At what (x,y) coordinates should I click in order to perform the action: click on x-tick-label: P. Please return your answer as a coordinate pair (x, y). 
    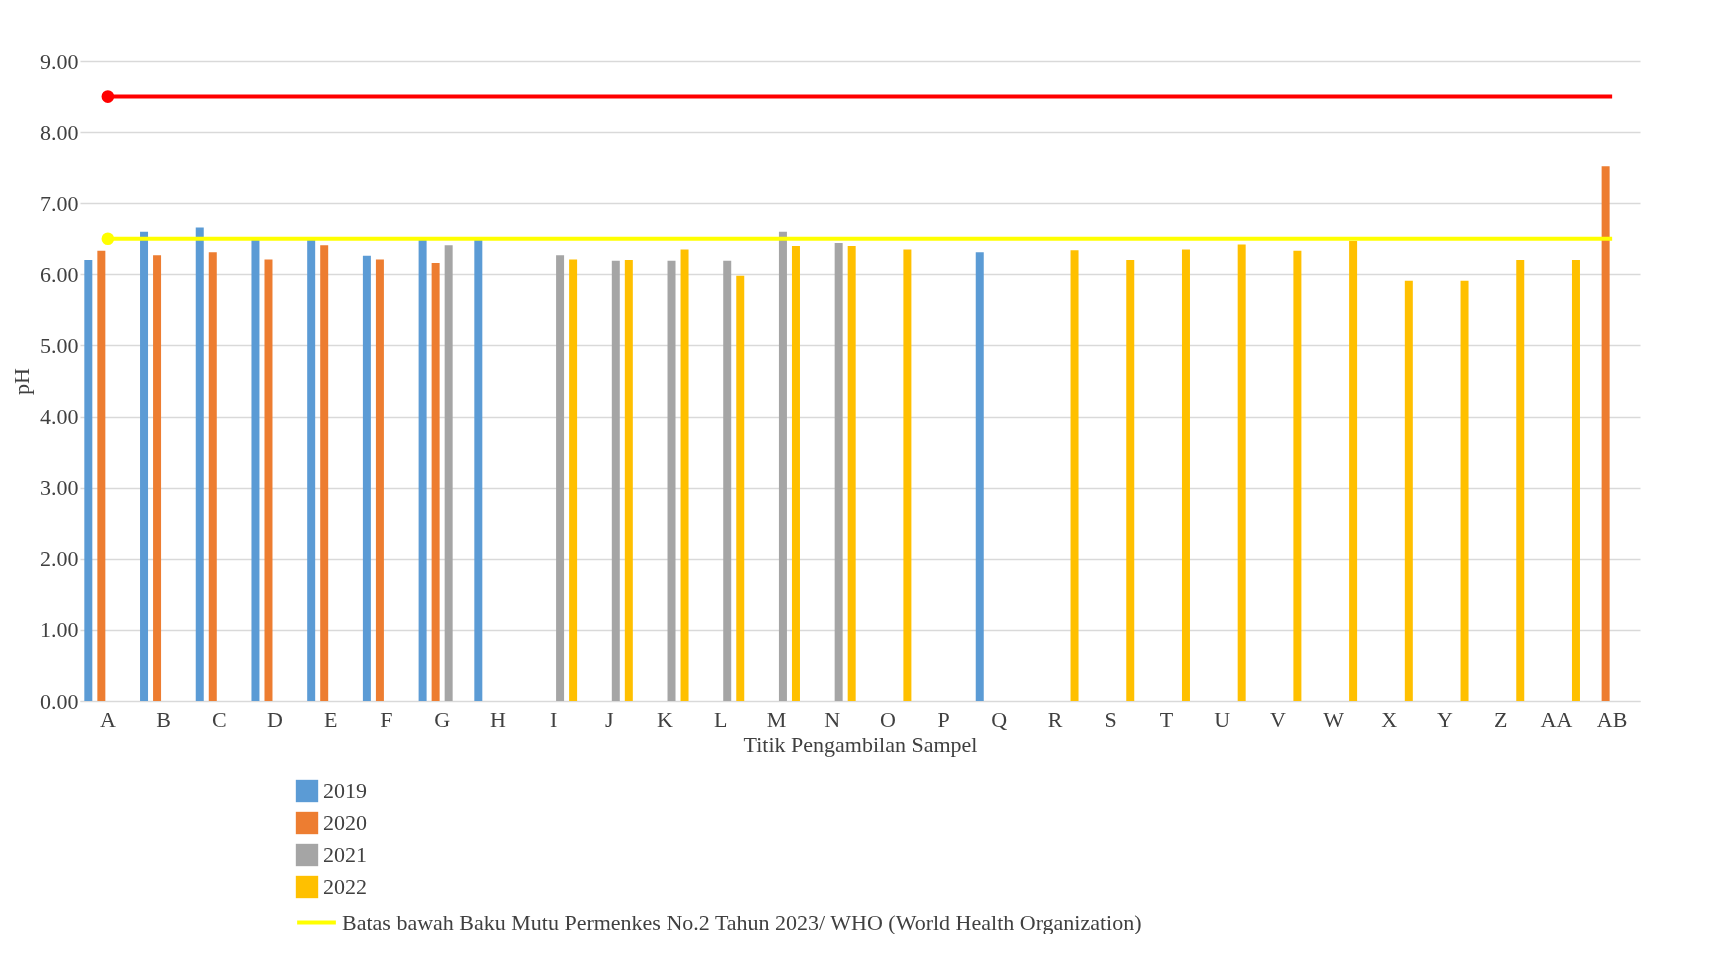
    Looking at the image, I should click on (943, 719).